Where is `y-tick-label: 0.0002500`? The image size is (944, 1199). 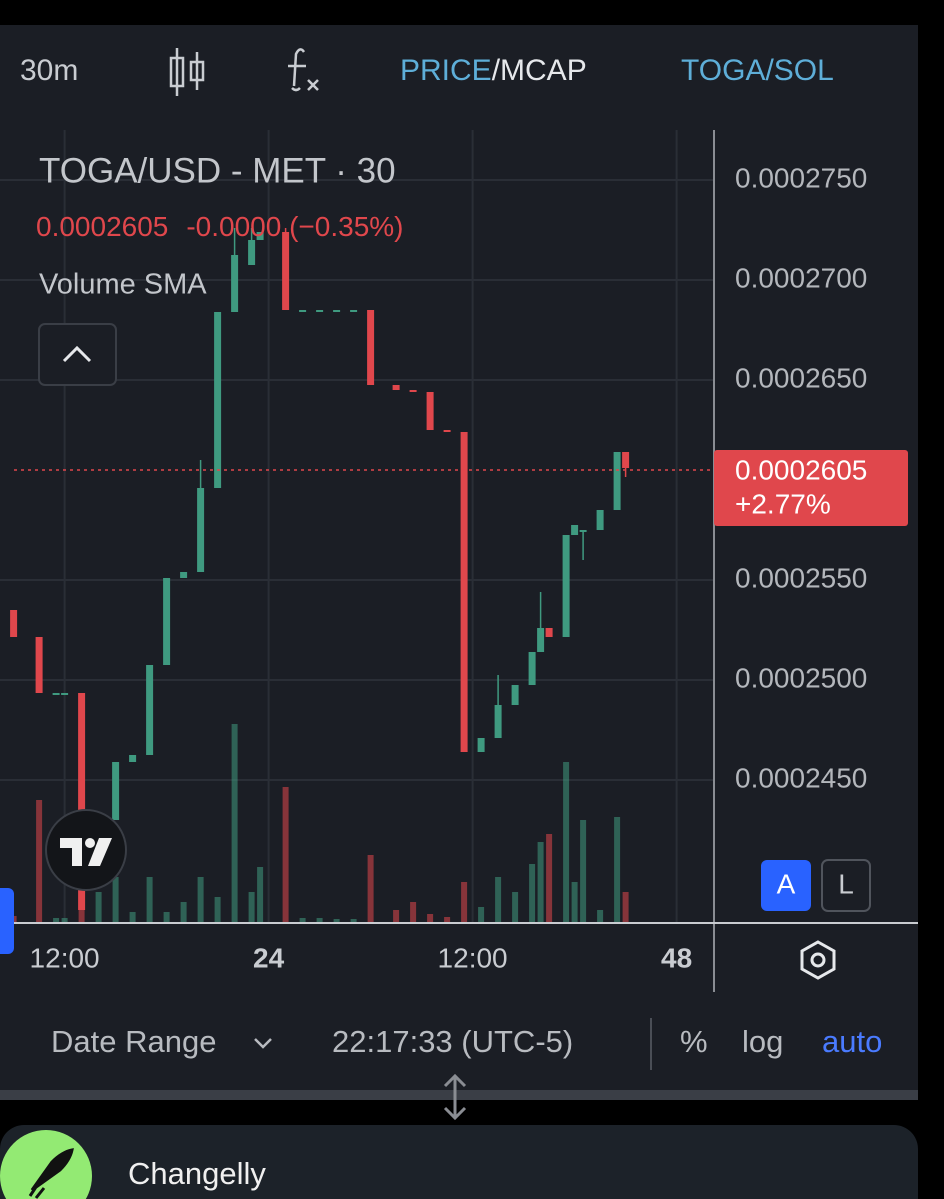 y-tick-label: 0.0002500 is located at coordinates (801, 677).